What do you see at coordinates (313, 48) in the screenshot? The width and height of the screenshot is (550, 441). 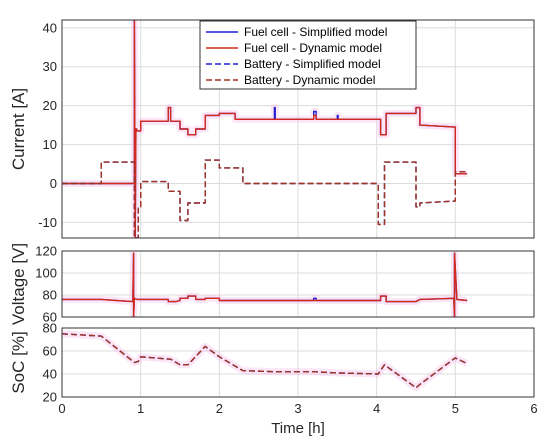 I see `legend-entry-label: Fuel cell - Dynamic model` at bounding box center [313, 48].